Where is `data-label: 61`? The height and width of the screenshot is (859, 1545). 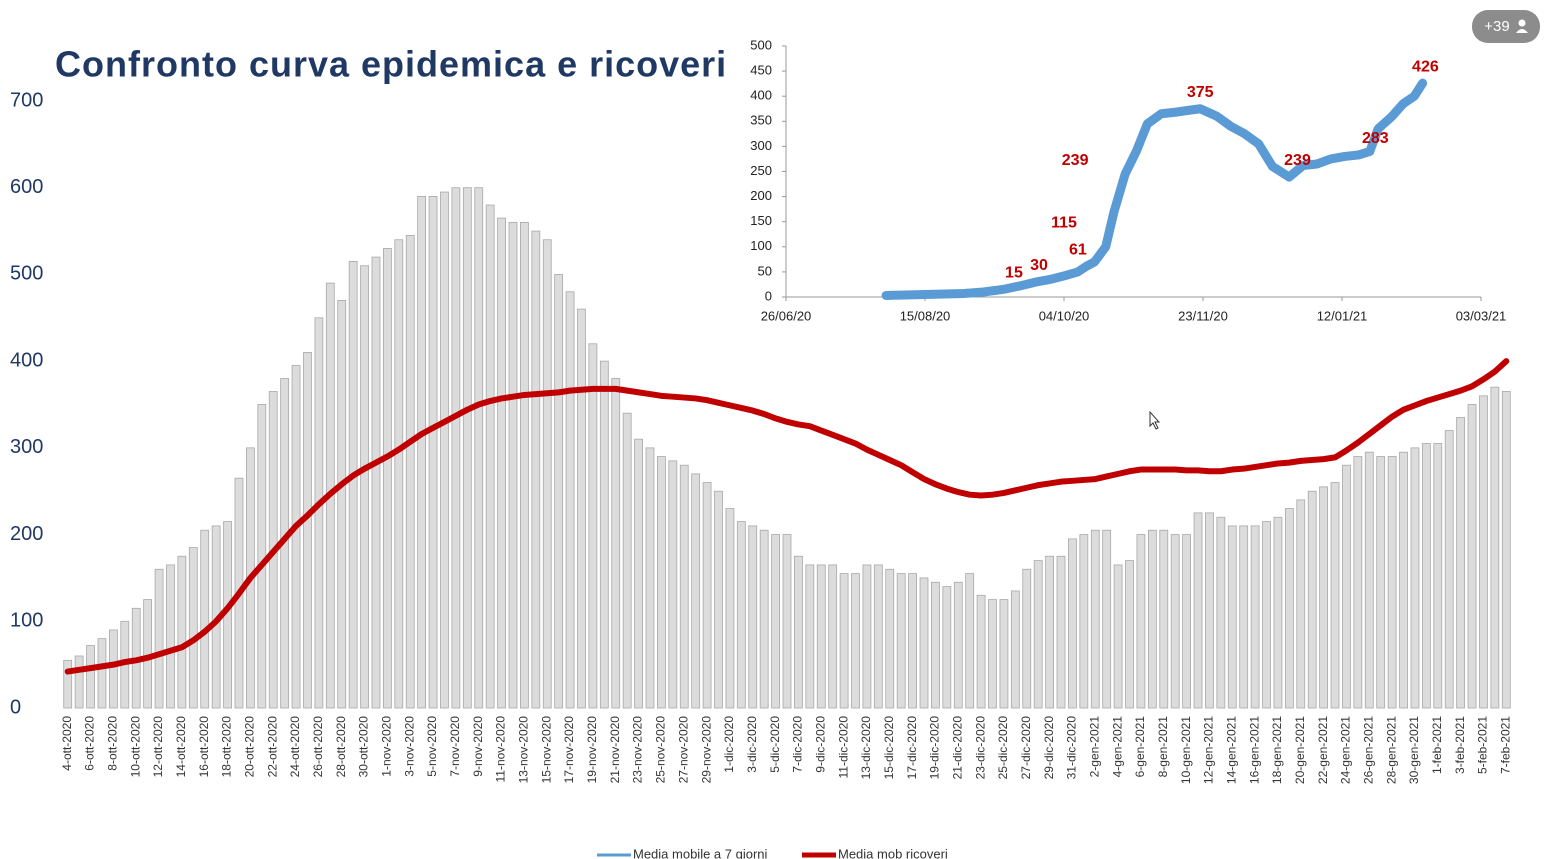 data-label: 61 is located at coordinates (1078, 250).